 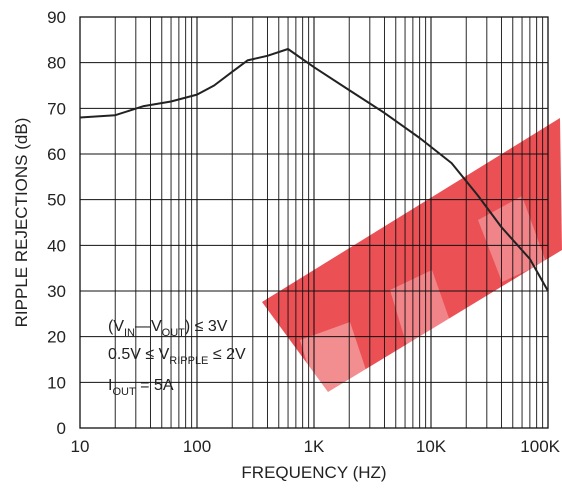 What do you see at coordinates (313, 472) in the screenshot?
I see `x-axis-title: FREQUENCY (HZ)` at bounding box center [313, 472].